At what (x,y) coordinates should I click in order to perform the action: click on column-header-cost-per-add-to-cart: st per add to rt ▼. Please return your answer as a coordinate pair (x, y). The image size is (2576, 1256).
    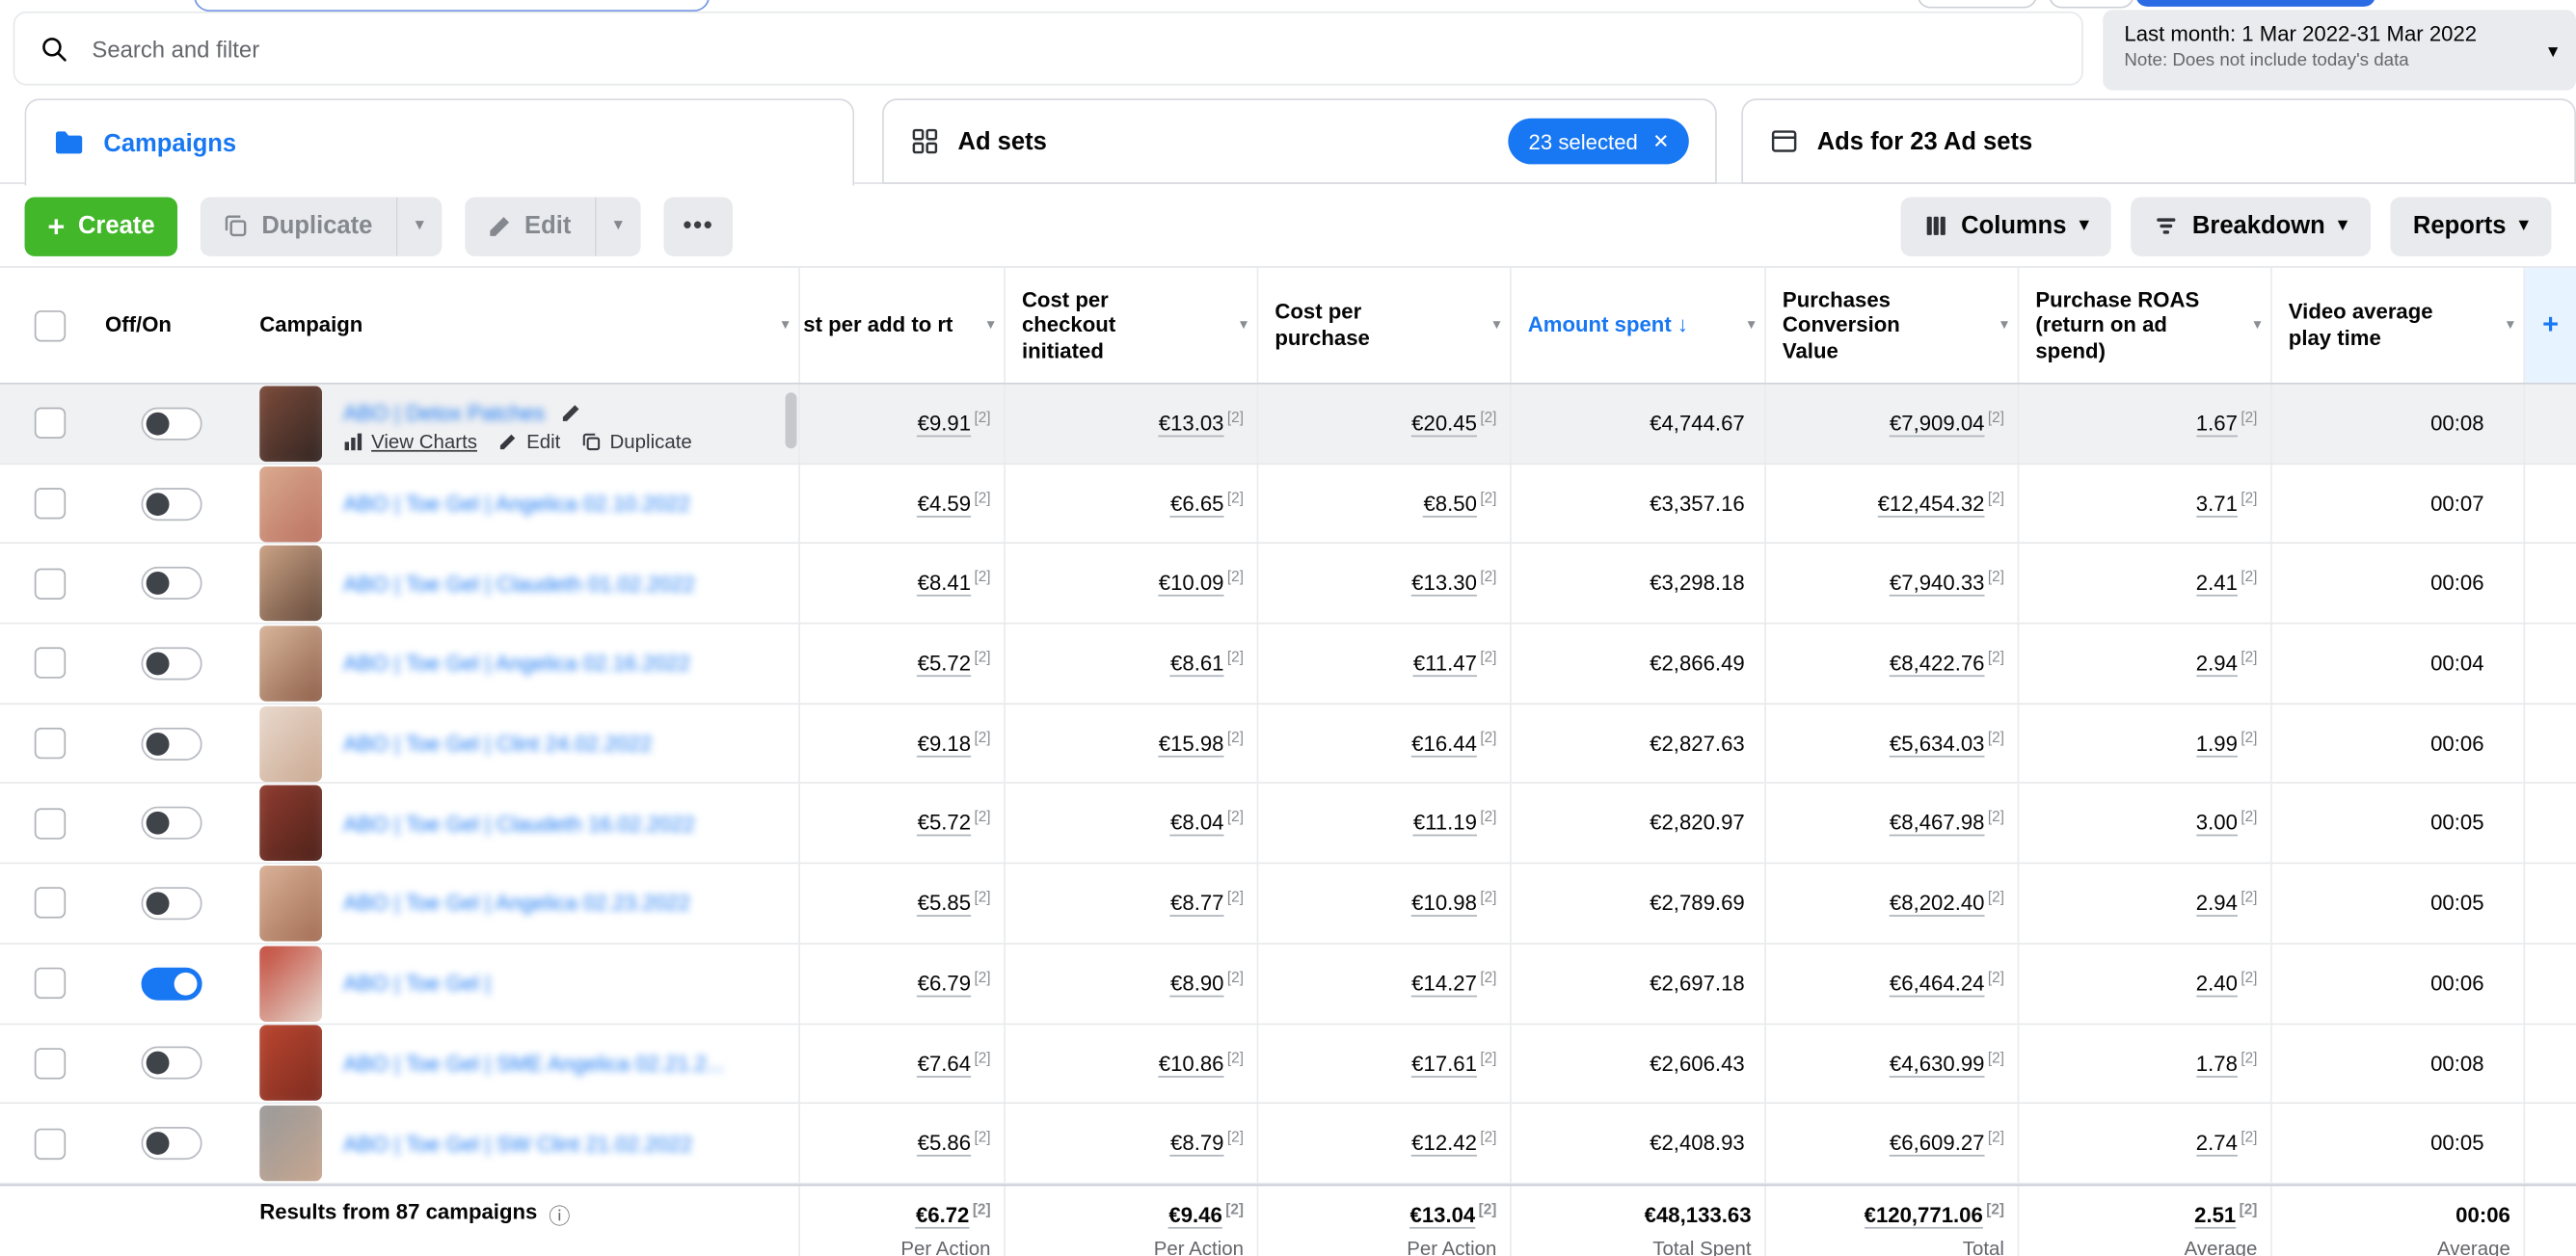
    Looking at the image, I should click on (903, 326).